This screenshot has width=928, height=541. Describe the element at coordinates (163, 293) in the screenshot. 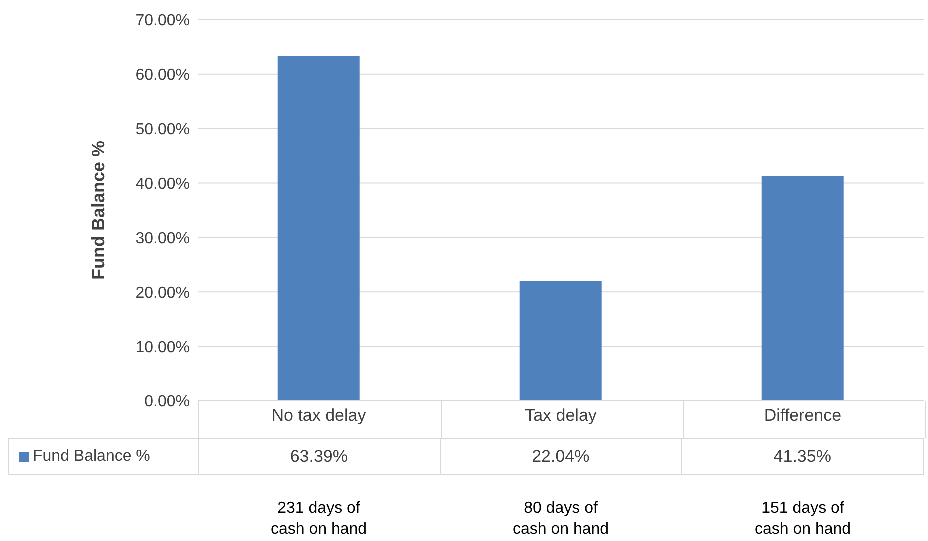

I see `y-tick-label: 20.00%` at that location.